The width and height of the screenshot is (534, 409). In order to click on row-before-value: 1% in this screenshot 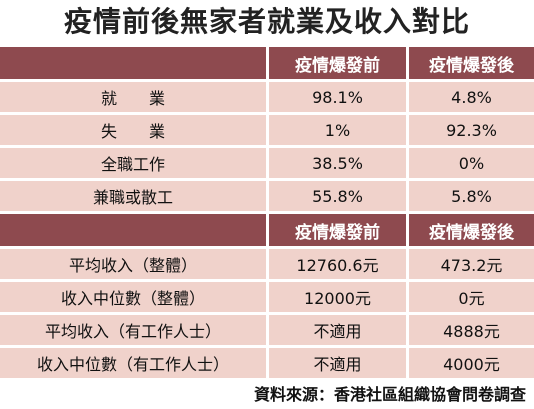, I will do `click(339, 131)`.